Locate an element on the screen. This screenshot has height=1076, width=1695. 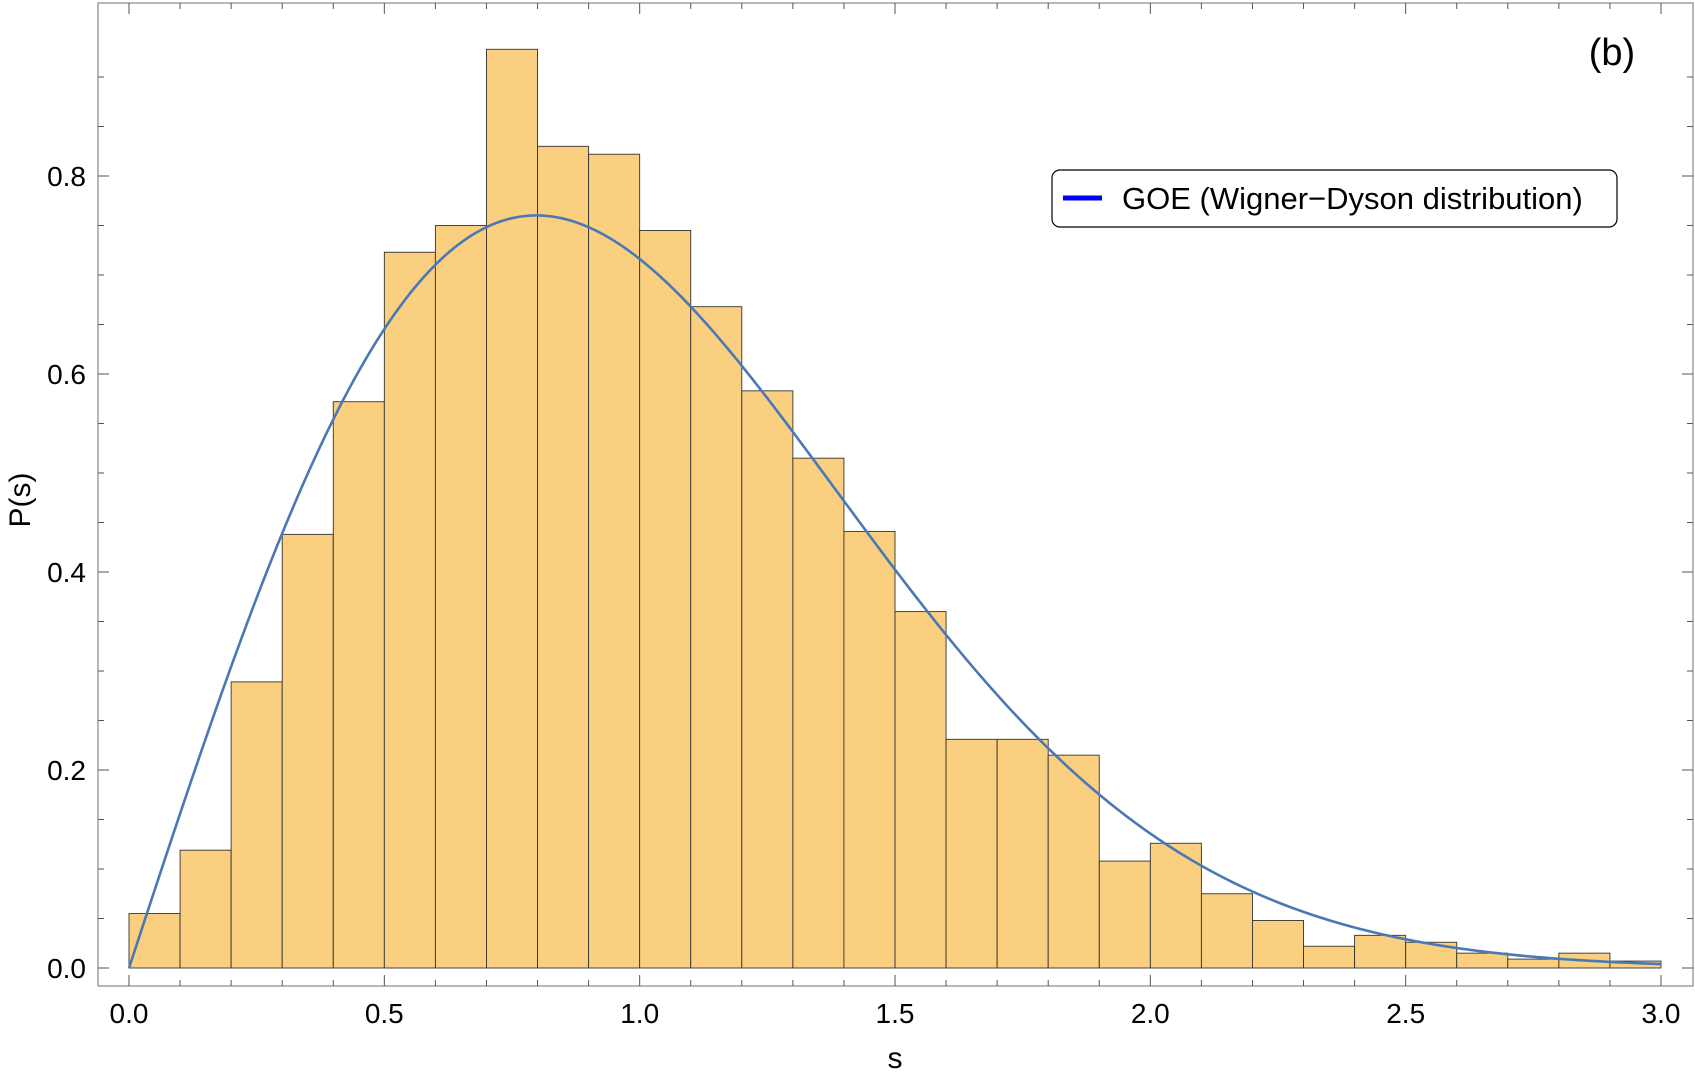
legend: GOE (Wigner−Dyson distribution) is located at coordinates (1334, 198).